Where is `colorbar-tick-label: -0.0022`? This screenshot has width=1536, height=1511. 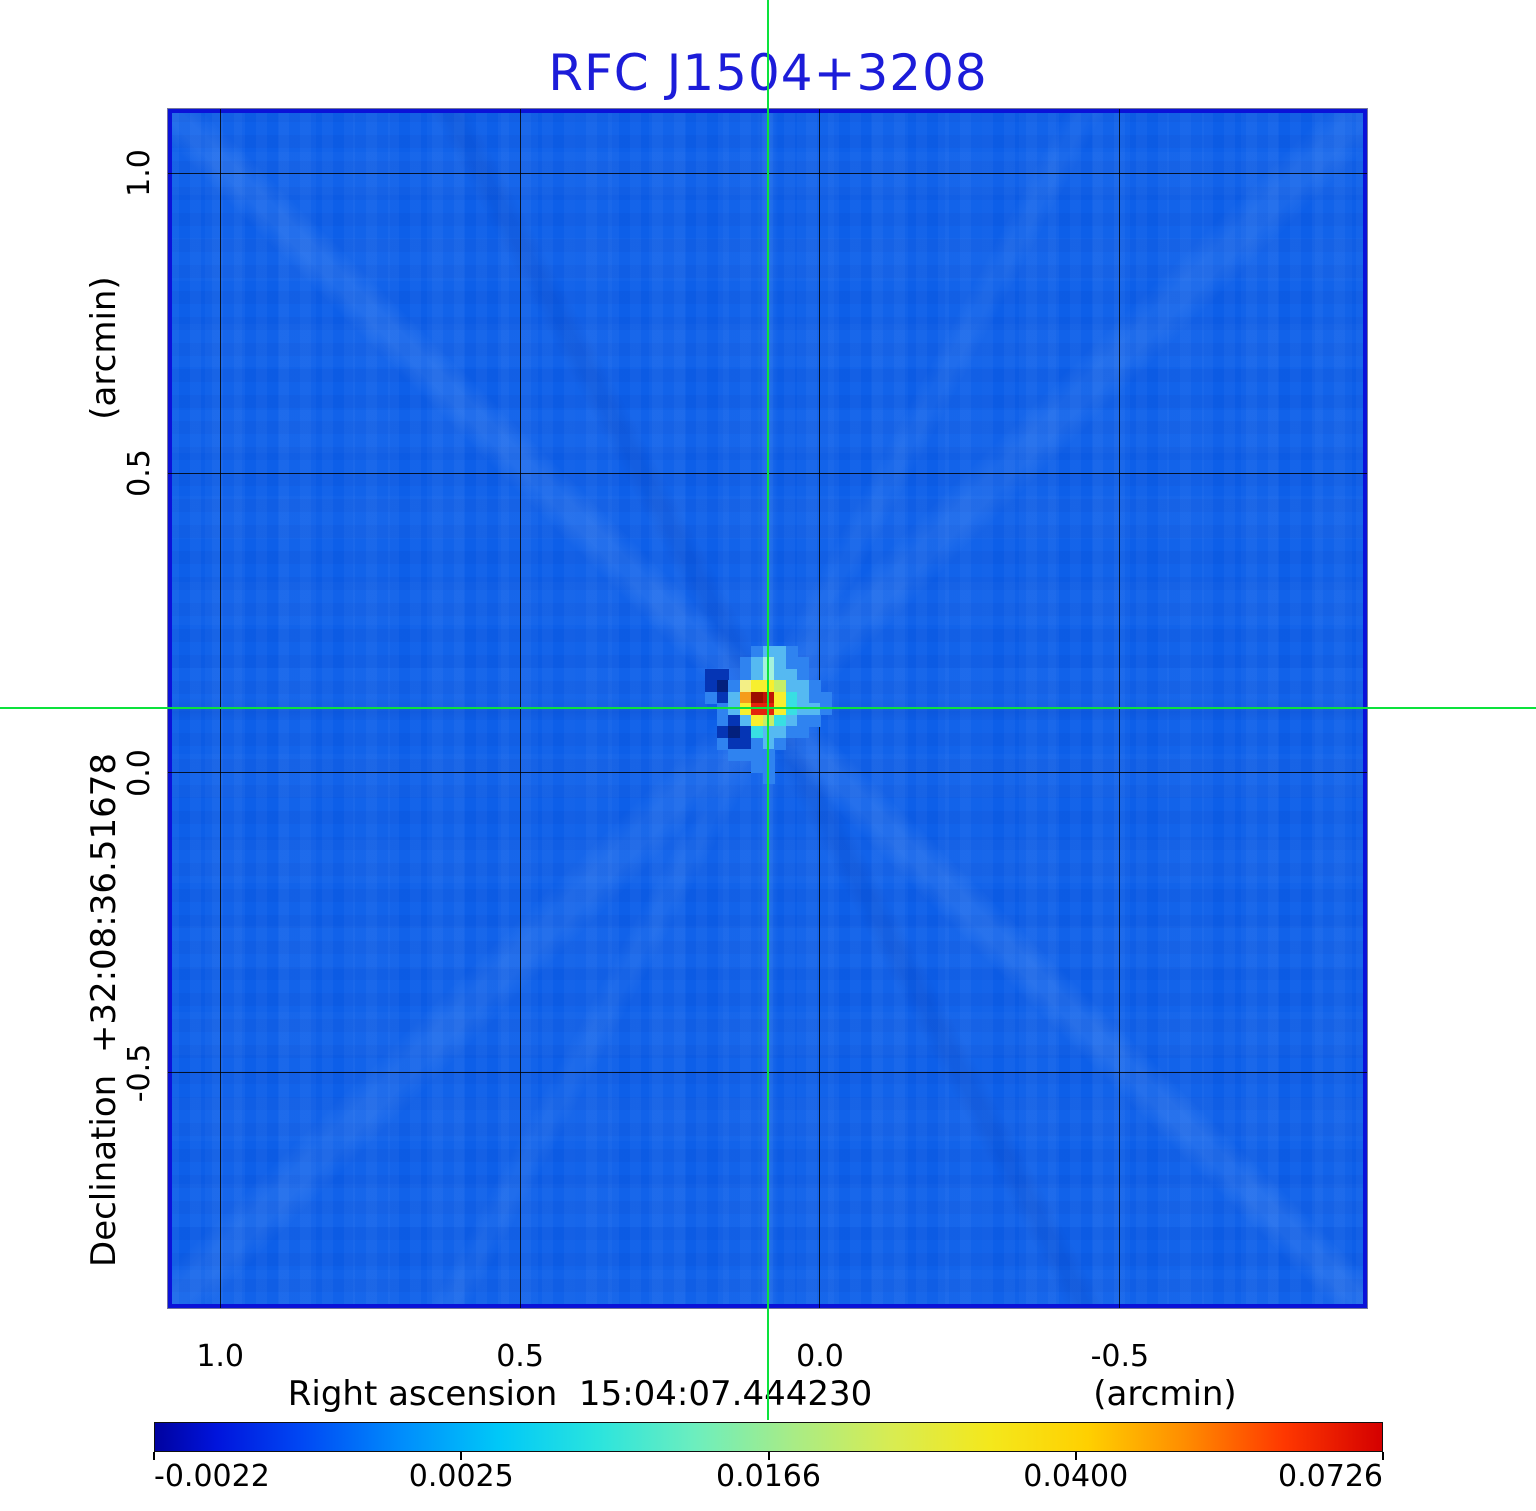
colorbar-tick-label: -0.0022 is located at coordinates (212, 1476).